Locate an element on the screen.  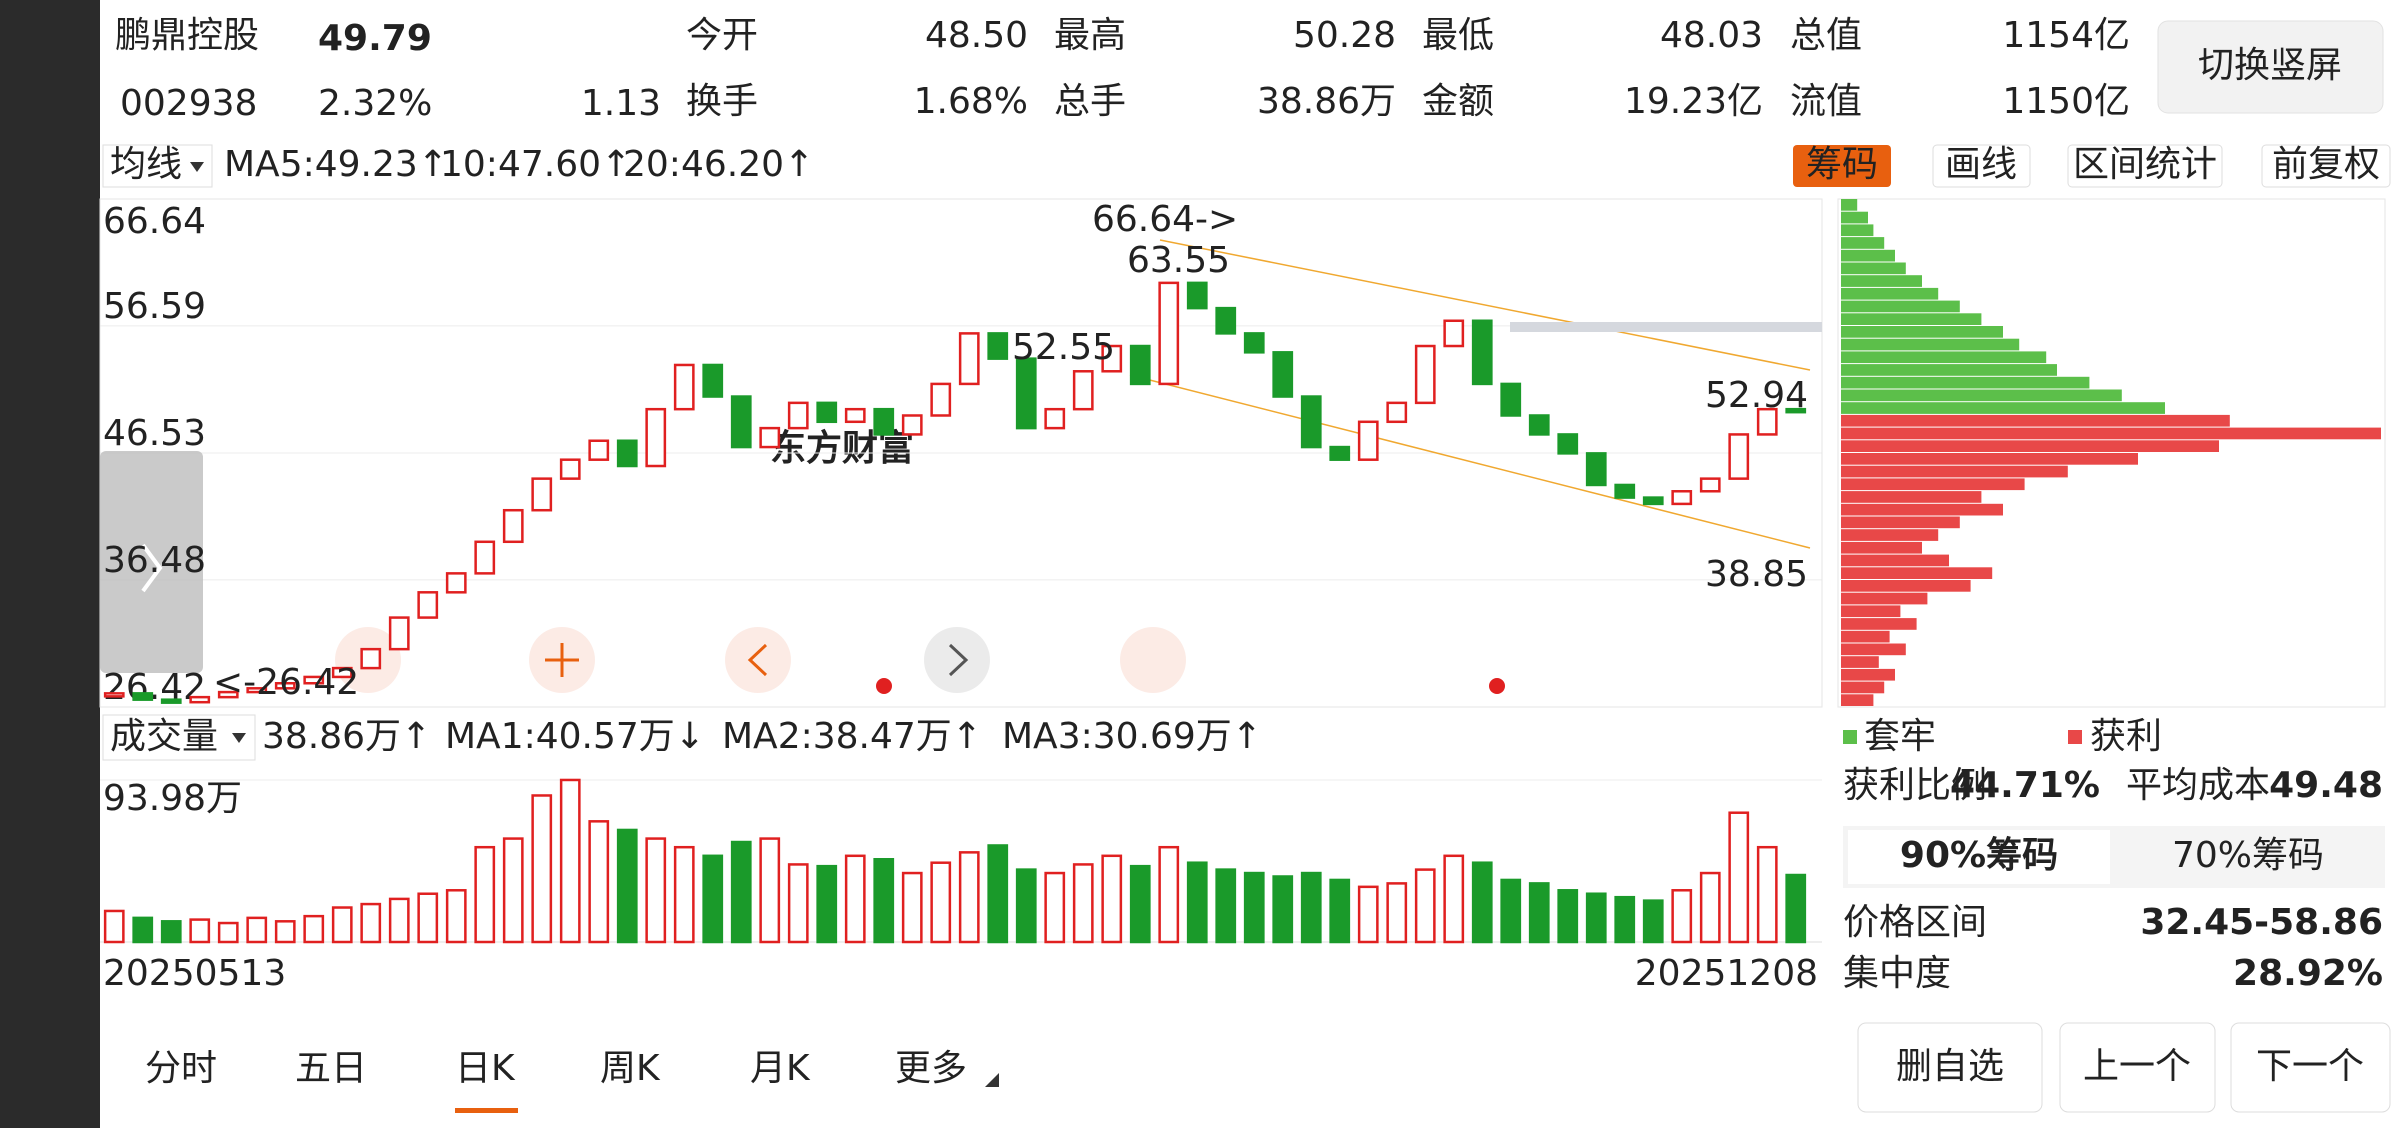
action-label: 上一个 is located at coordinates (2137, 1066).